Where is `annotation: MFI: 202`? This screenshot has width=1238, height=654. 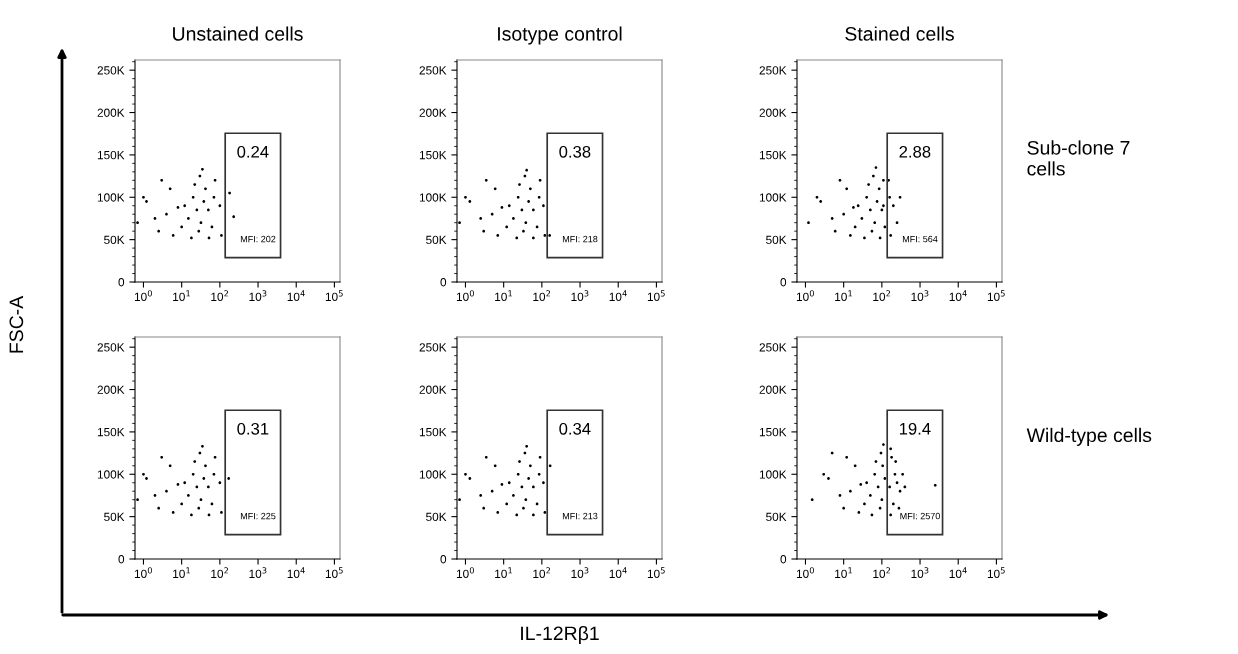 annotation: MFI: 202 is located at coordinates (258, 239).